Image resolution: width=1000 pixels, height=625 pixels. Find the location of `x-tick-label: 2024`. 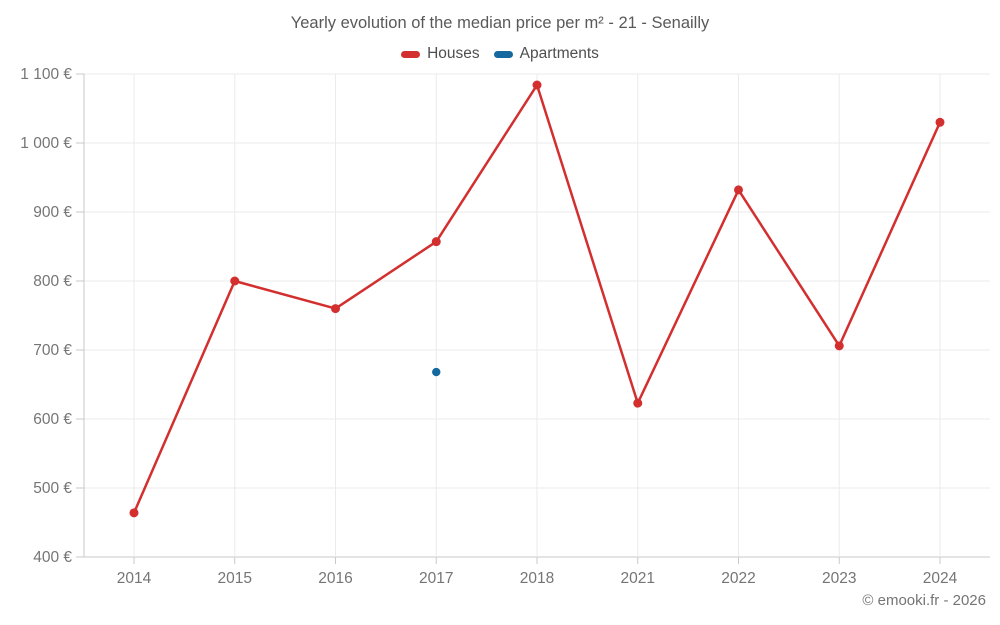

x-tick-label: 2024 is located at coordinates (940, 578).